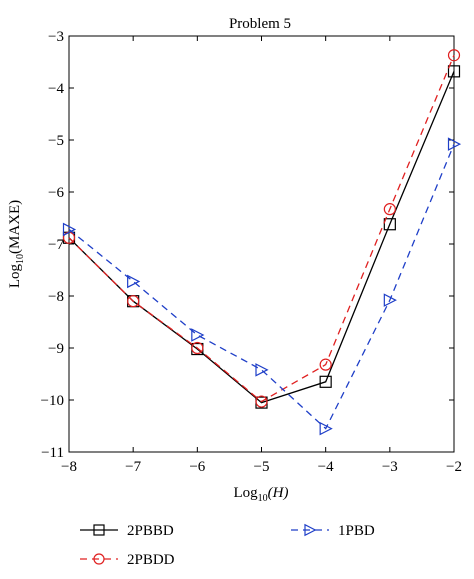 The image size is (474, 579). I want to click on x-tick-label: −2, so click(454, 467).